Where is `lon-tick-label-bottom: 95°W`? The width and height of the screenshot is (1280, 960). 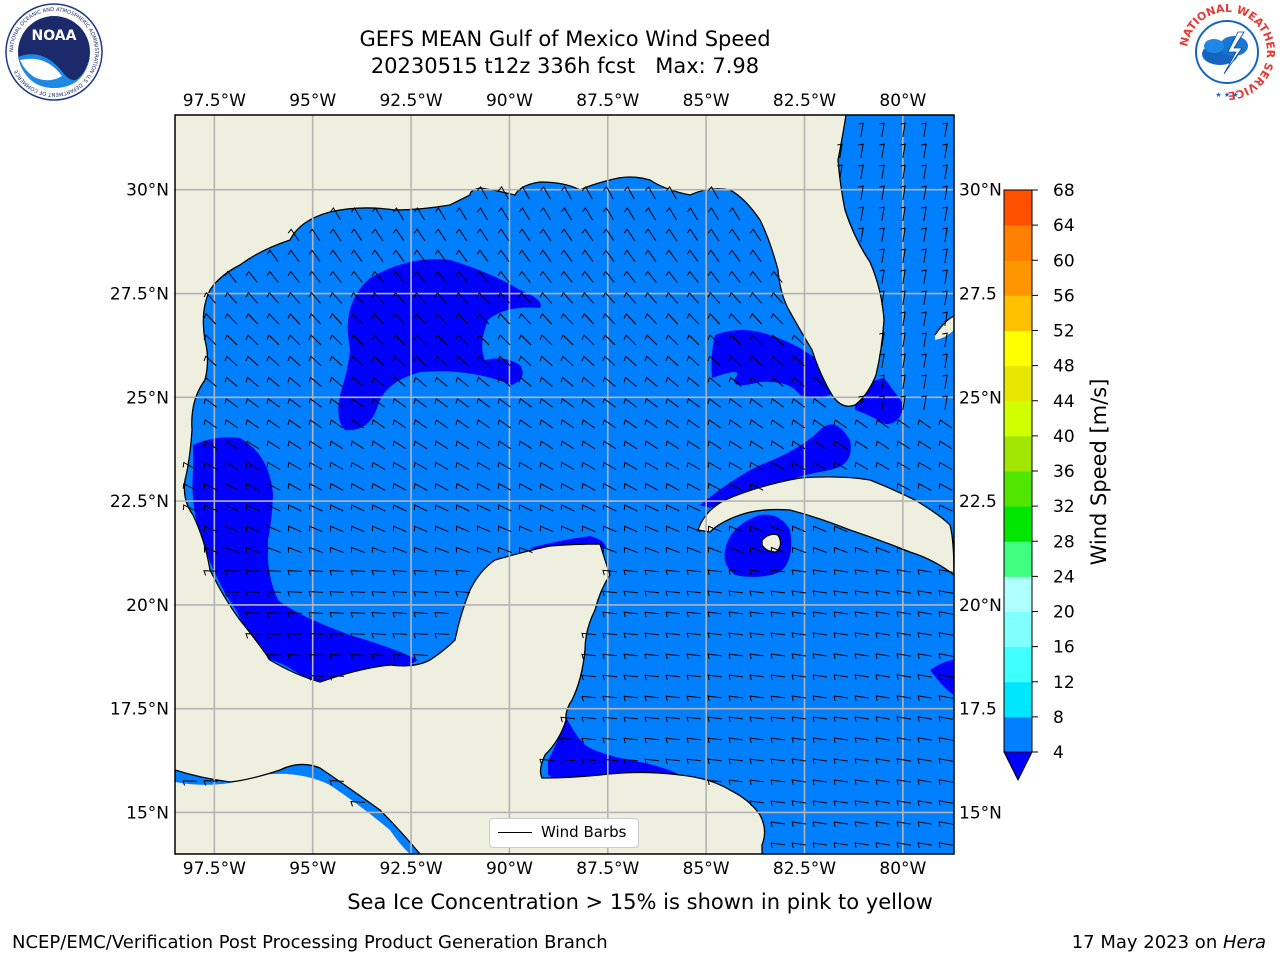
lon-tick-label-bottom: 95°W is located at coordinates (312, 869).